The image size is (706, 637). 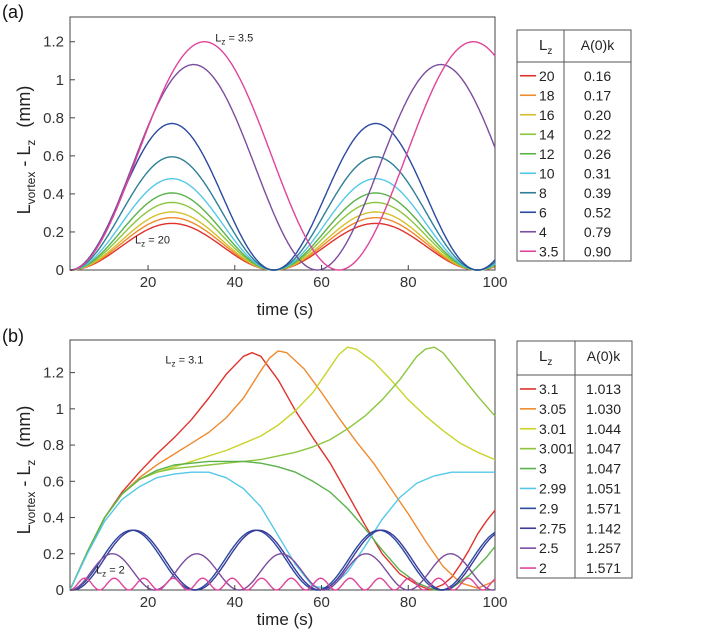 What do you see at coordinates (543, 193) in the screenshot?
I see `legend-entry-lz: 8` at bounding box center [543, 193].